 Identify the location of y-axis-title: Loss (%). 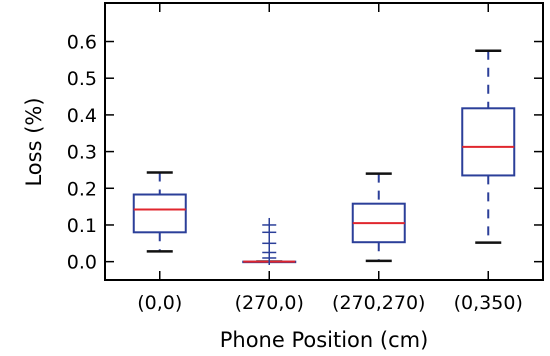
(34, 141).